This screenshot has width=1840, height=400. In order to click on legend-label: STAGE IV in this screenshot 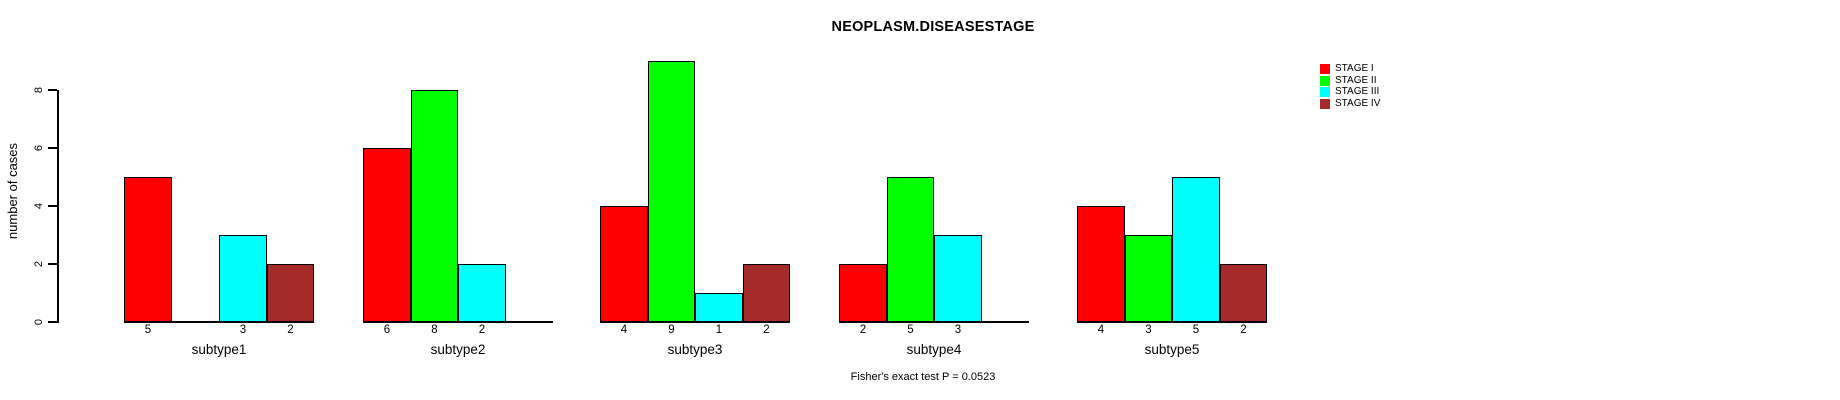, I will do `click(1358, 104)`.